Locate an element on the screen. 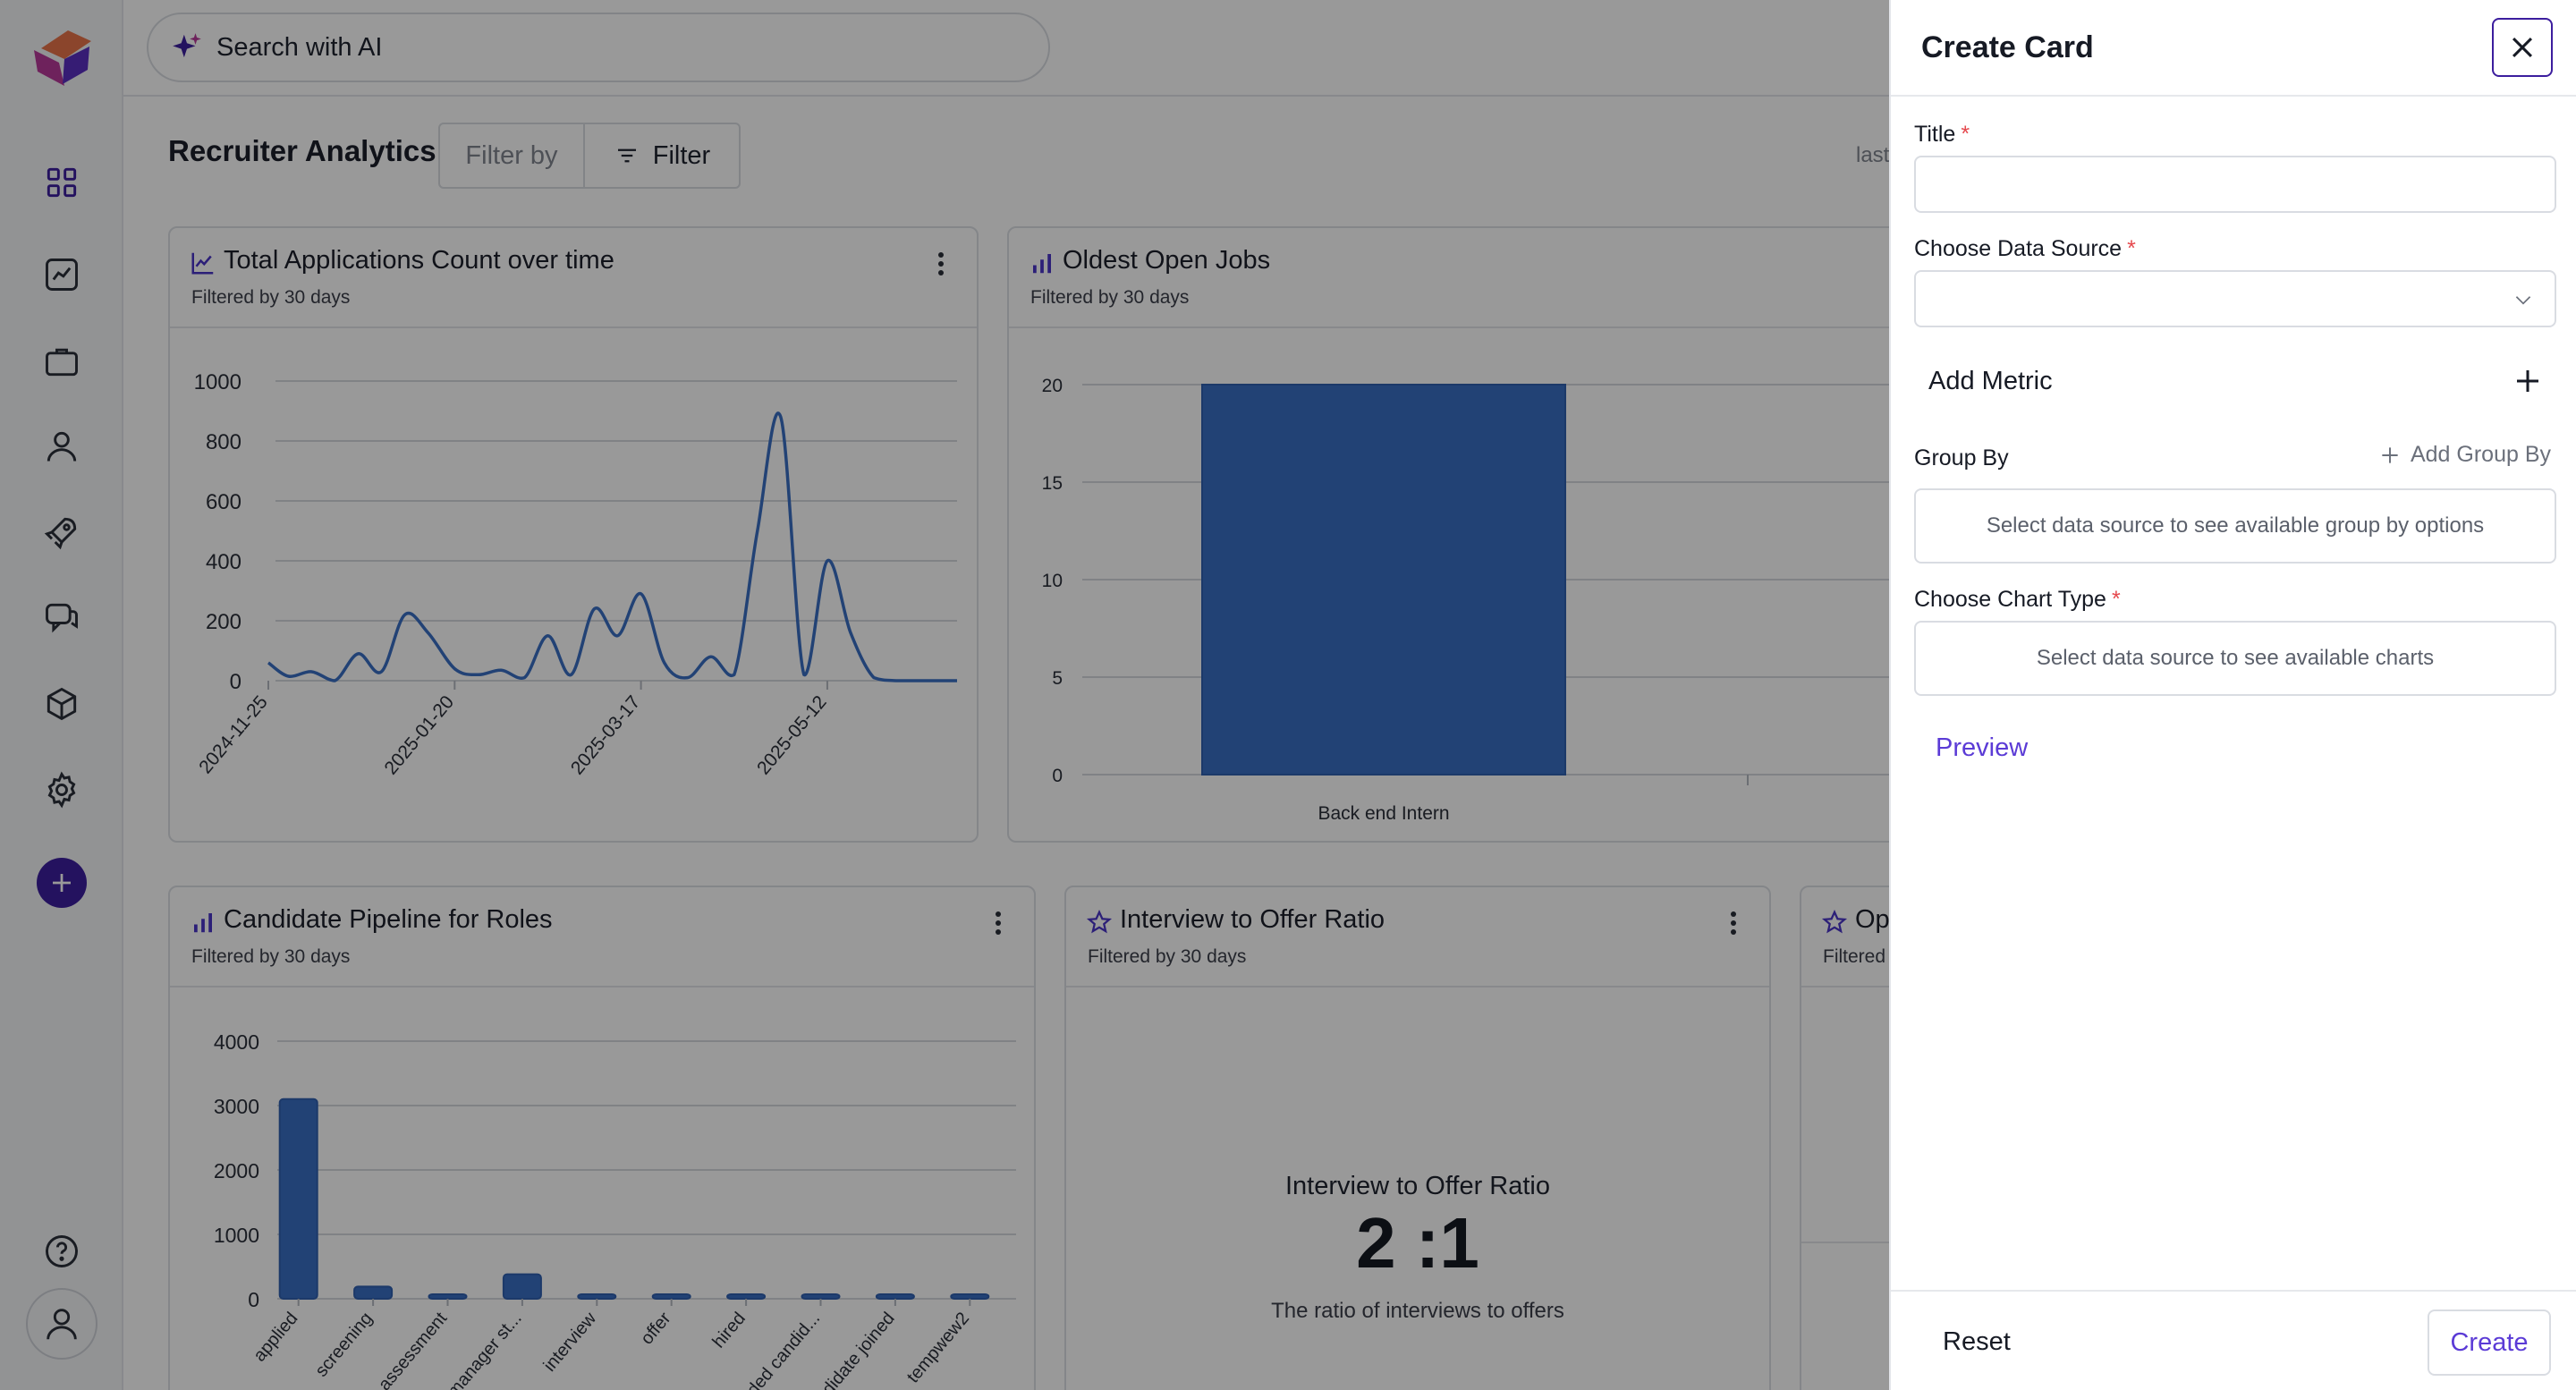  rocket-icon is located at coordinates (60, 533).